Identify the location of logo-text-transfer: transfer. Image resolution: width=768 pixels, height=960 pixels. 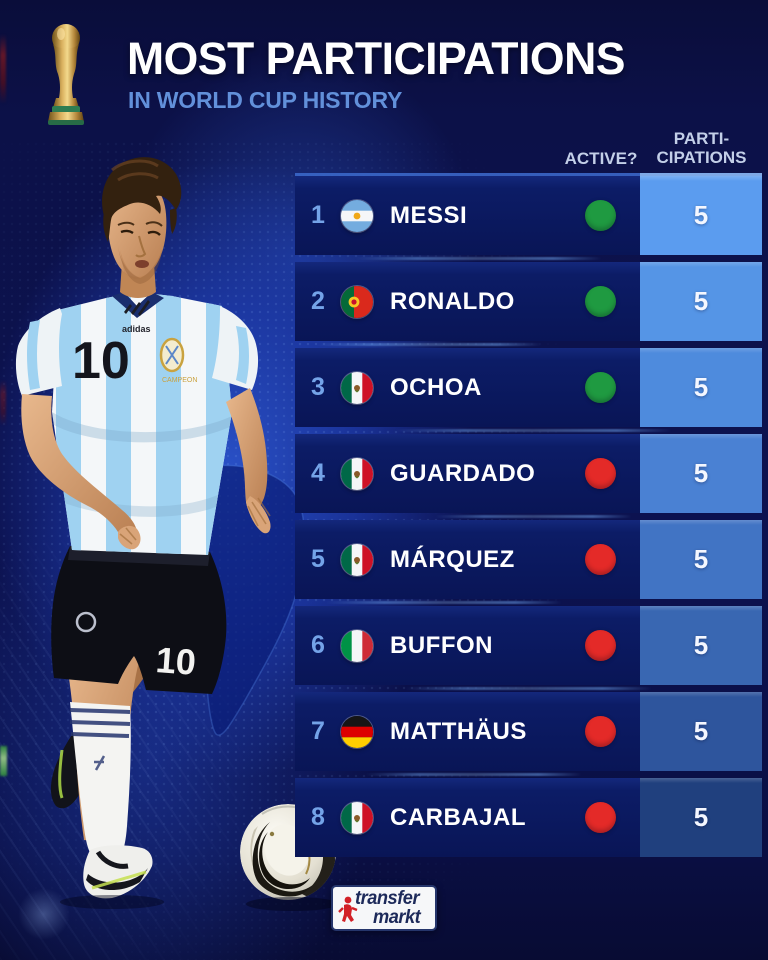
(387, 898).